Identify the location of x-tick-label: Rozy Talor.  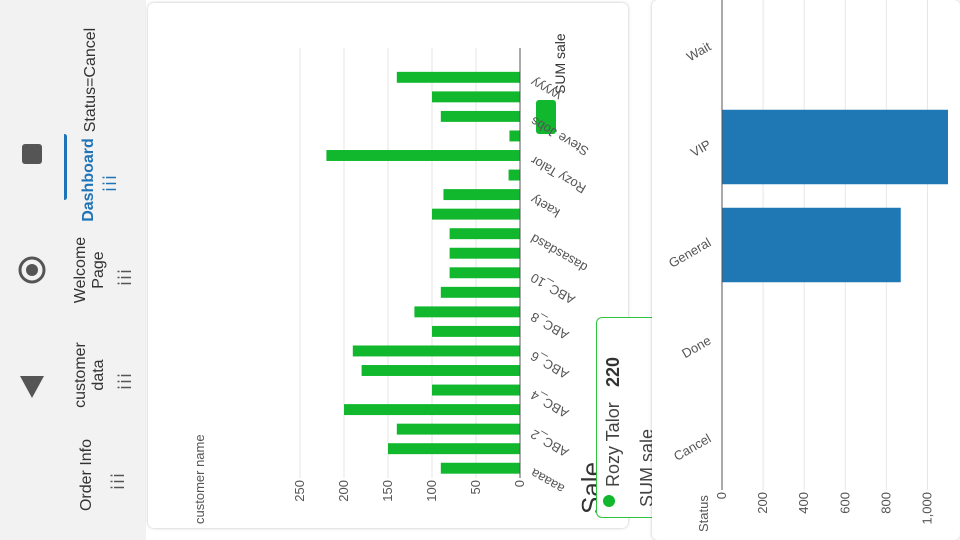
(557, 175).